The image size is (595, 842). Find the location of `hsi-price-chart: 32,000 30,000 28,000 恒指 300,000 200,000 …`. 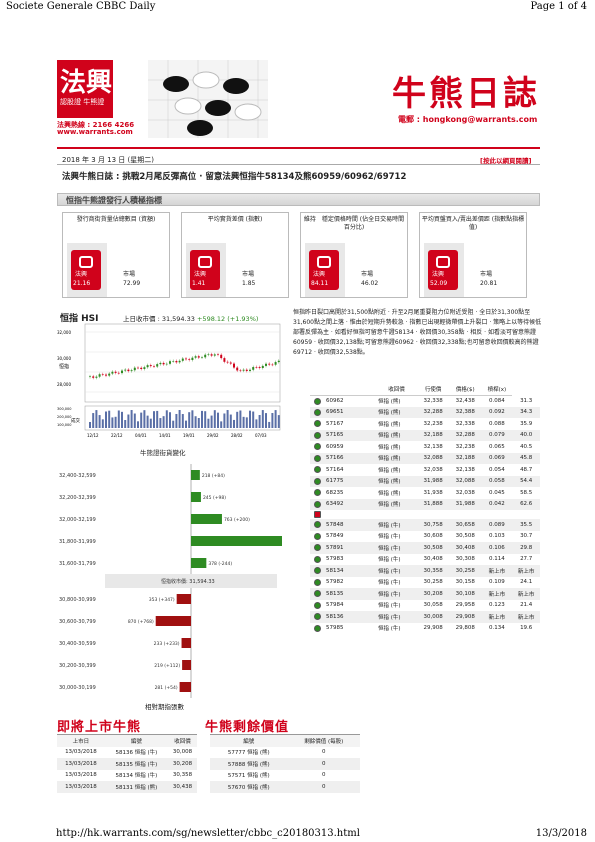

hsi-price-chart: 32,000 30,000 28,000 恒指 300,000 200,000 … is located at coordinates (169, 380).